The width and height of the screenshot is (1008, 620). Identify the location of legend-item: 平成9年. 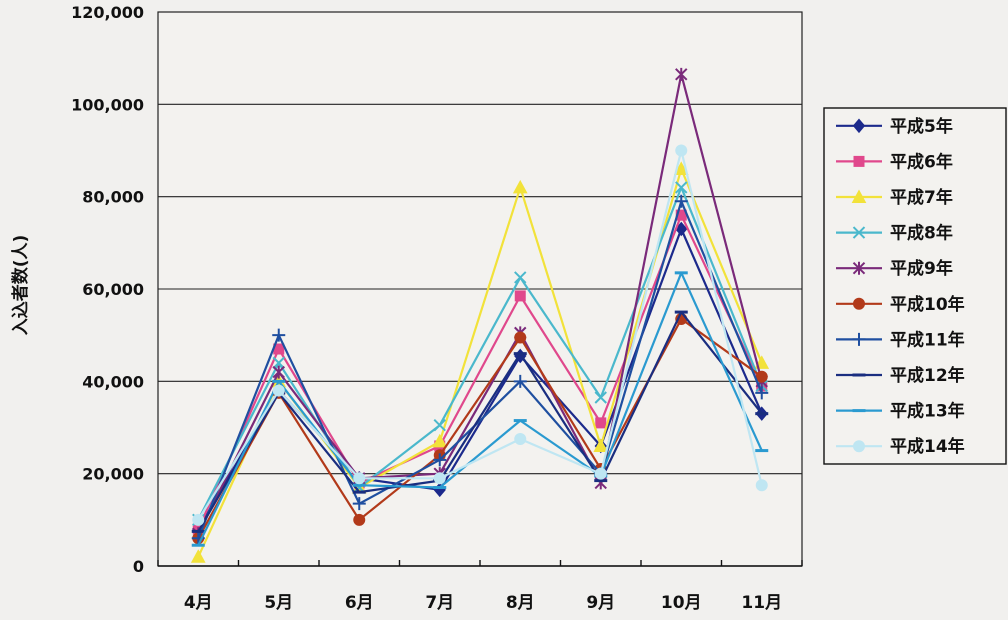
(894, 268).